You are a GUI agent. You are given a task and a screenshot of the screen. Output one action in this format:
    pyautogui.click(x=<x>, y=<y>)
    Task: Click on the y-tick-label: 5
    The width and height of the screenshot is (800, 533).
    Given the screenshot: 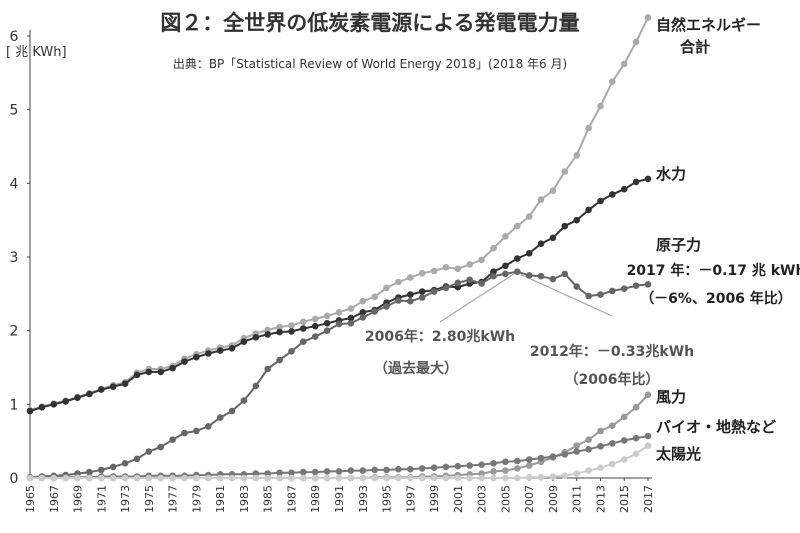 What is the action you would take?
    pyautogui.click(x=14, y=111)
    